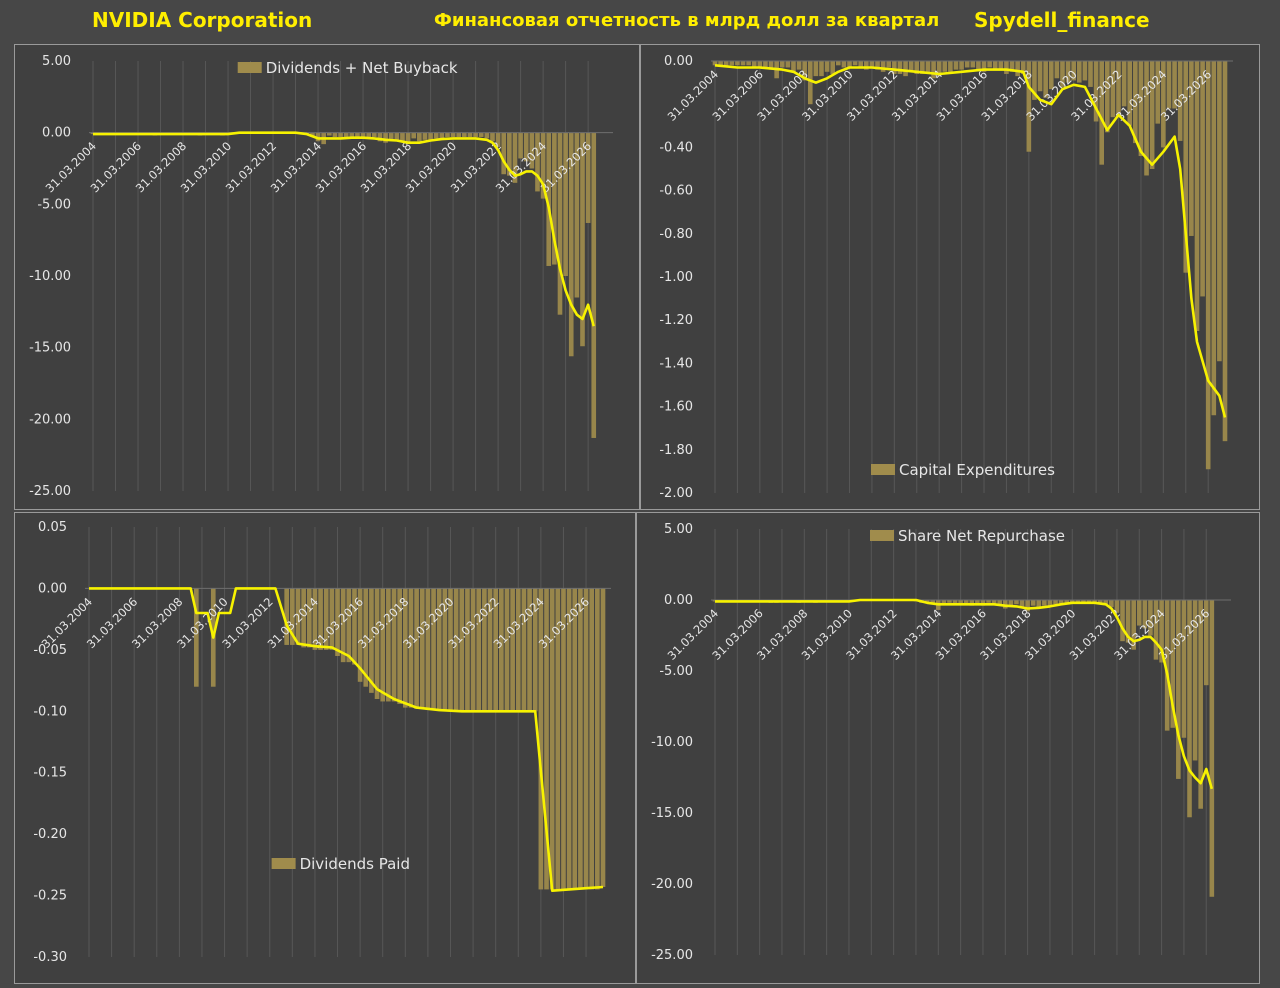 This screenshot has width=1280, height=988. Describe the element at coordinates (676, 363) in the screenshot. I see `y-tick-label: -1.40` at that location.